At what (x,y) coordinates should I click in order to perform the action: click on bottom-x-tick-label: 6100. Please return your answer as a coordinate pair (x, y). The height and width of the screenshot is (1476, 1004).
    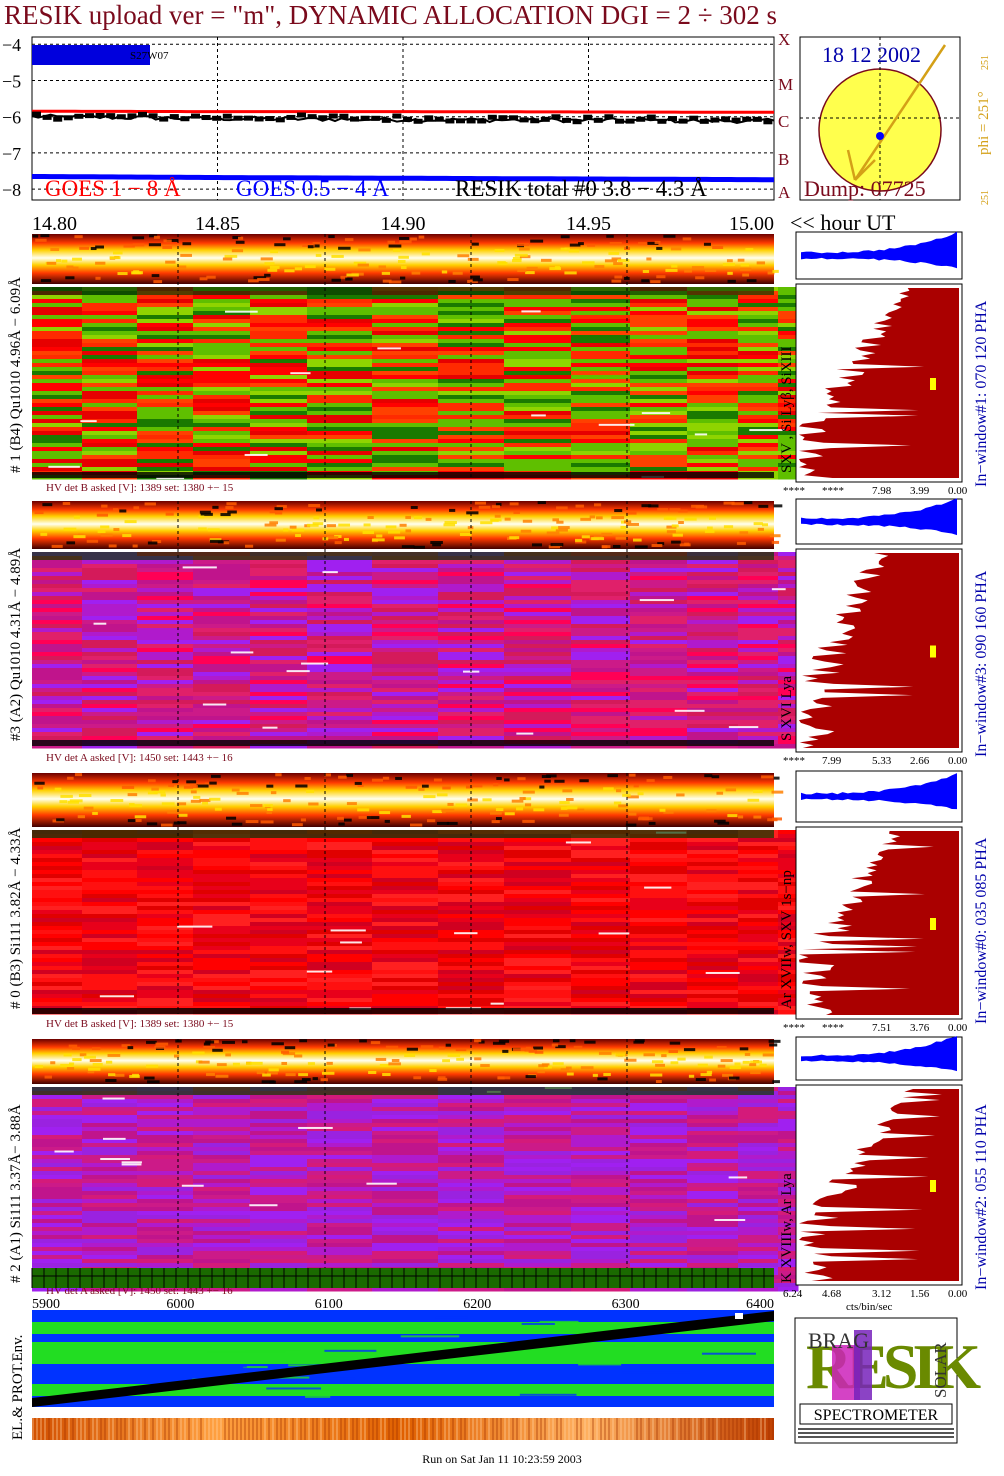
    Looking at the image, I should click on (329, 1304).